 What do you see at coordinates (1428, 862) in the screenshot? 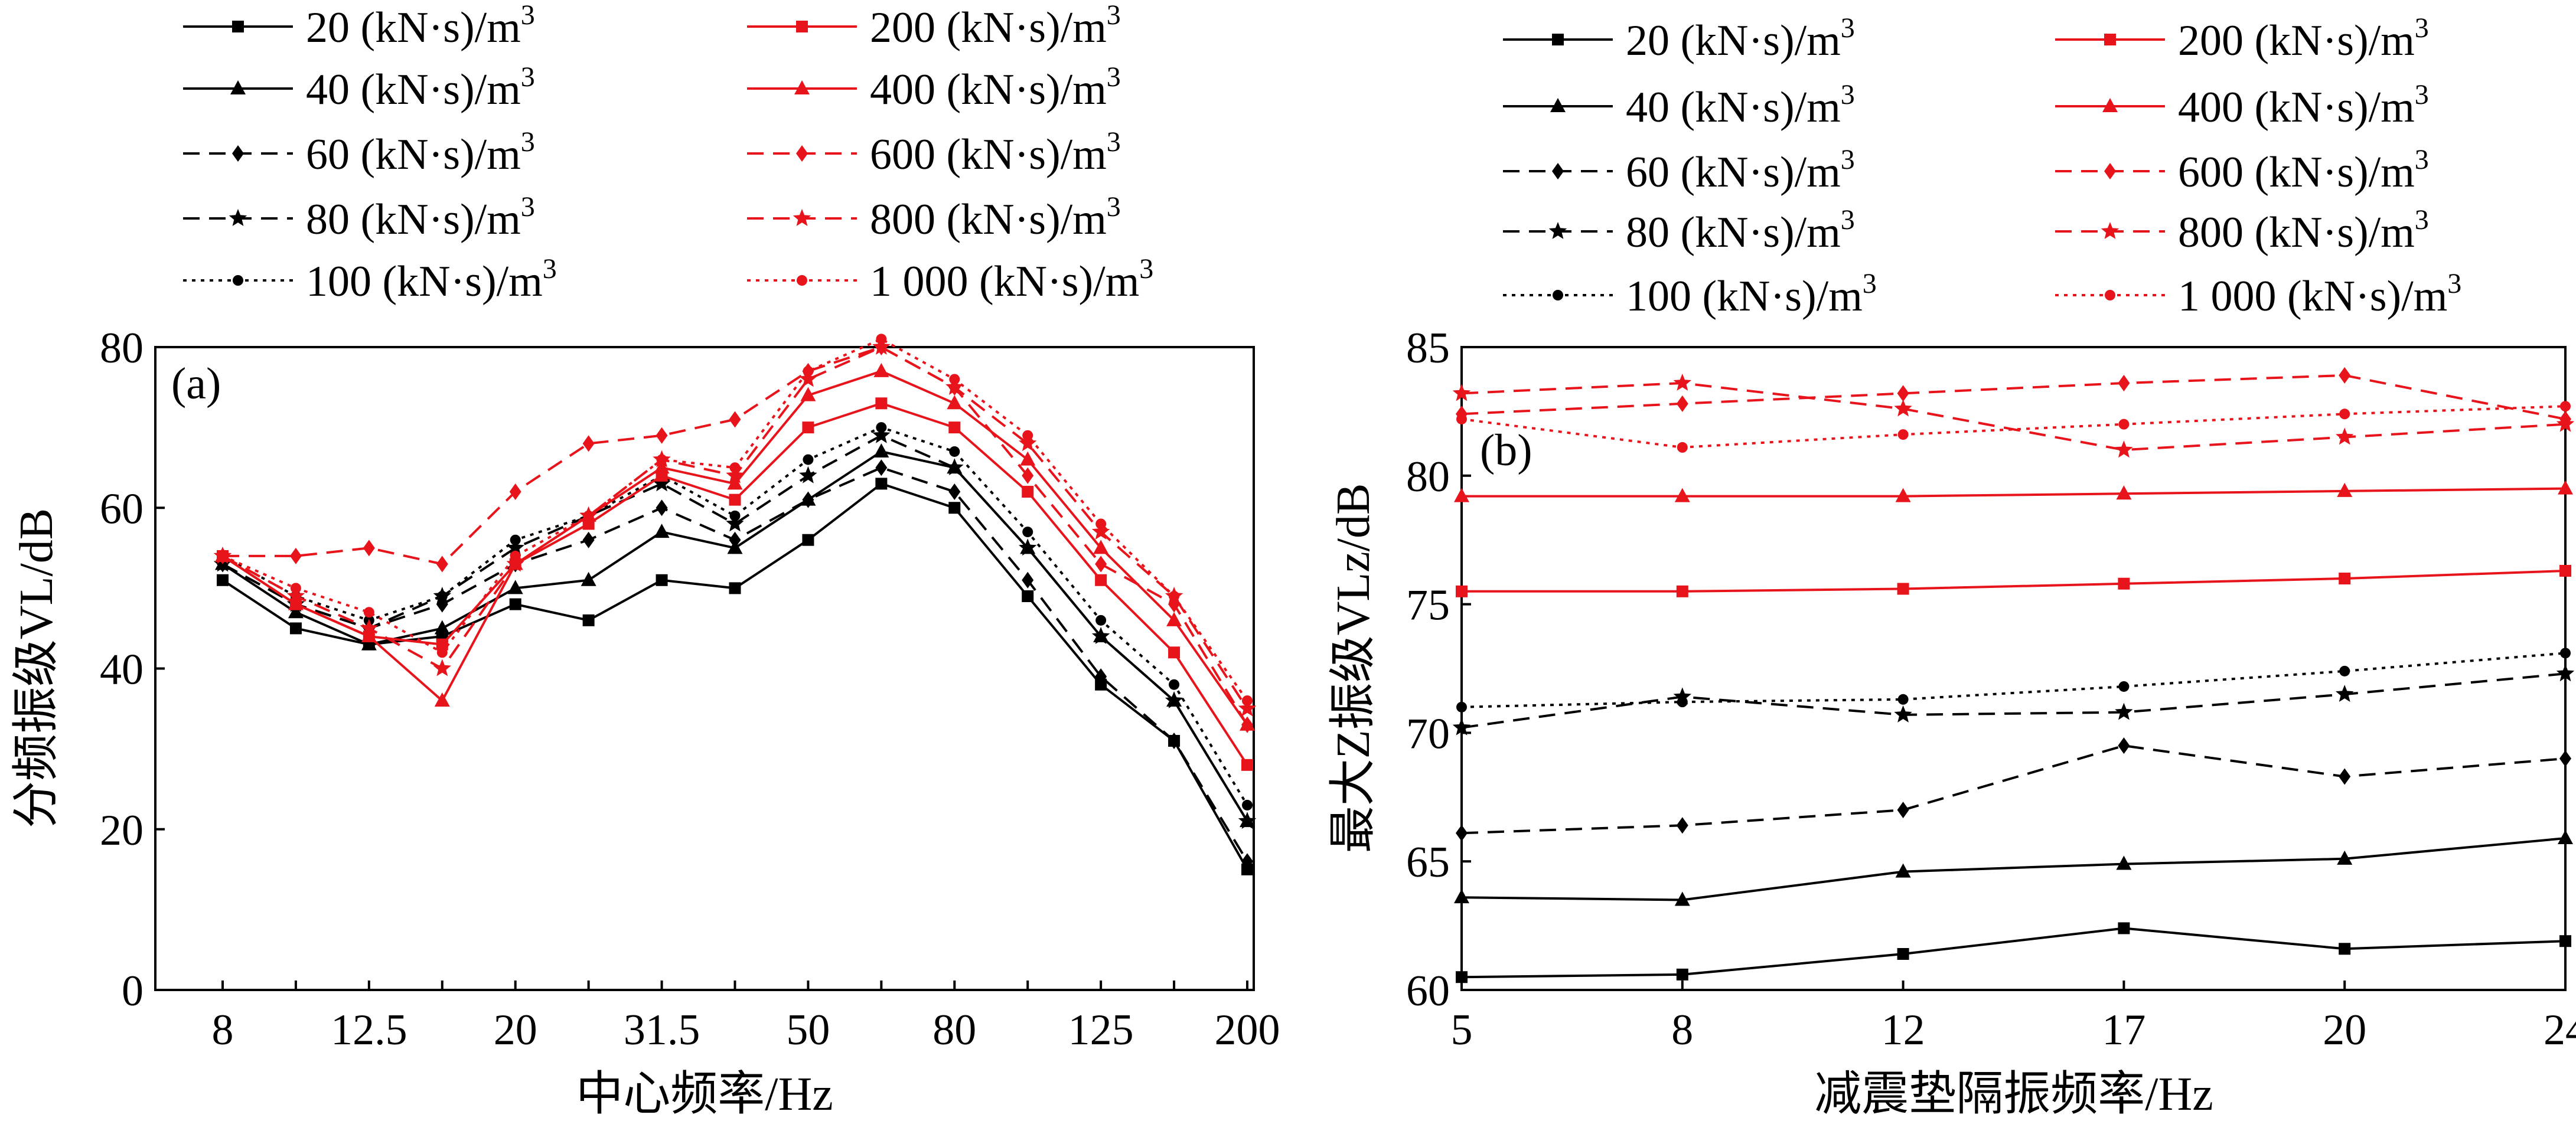
I see `chart-b-ytick-label: 65` at bounding box center [1428, 862].